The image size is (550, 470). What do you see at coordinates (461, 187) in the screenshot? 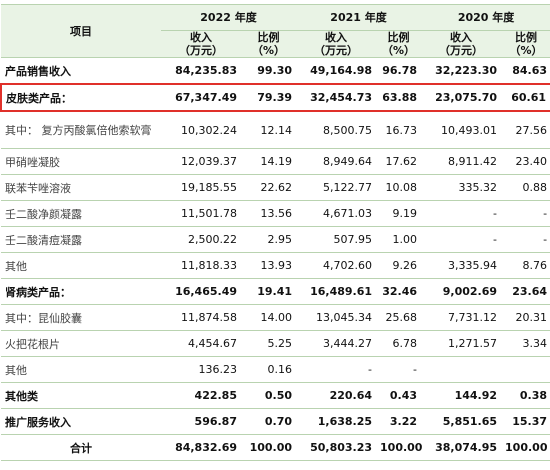
I see `value-cell: 335.32` at bounding box center [461, 187].